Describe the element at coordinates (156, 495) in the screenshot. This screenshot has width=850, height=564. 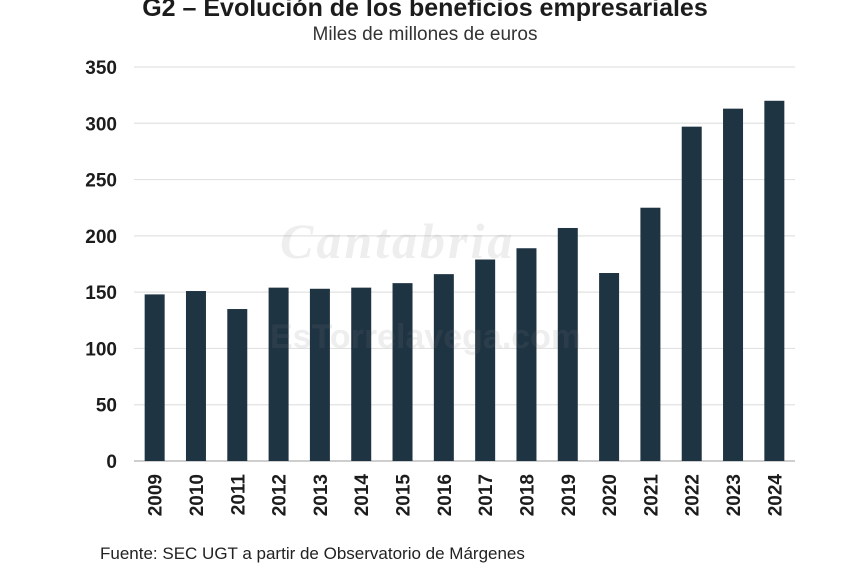
I see `x-tick-label: 2009` at that location.